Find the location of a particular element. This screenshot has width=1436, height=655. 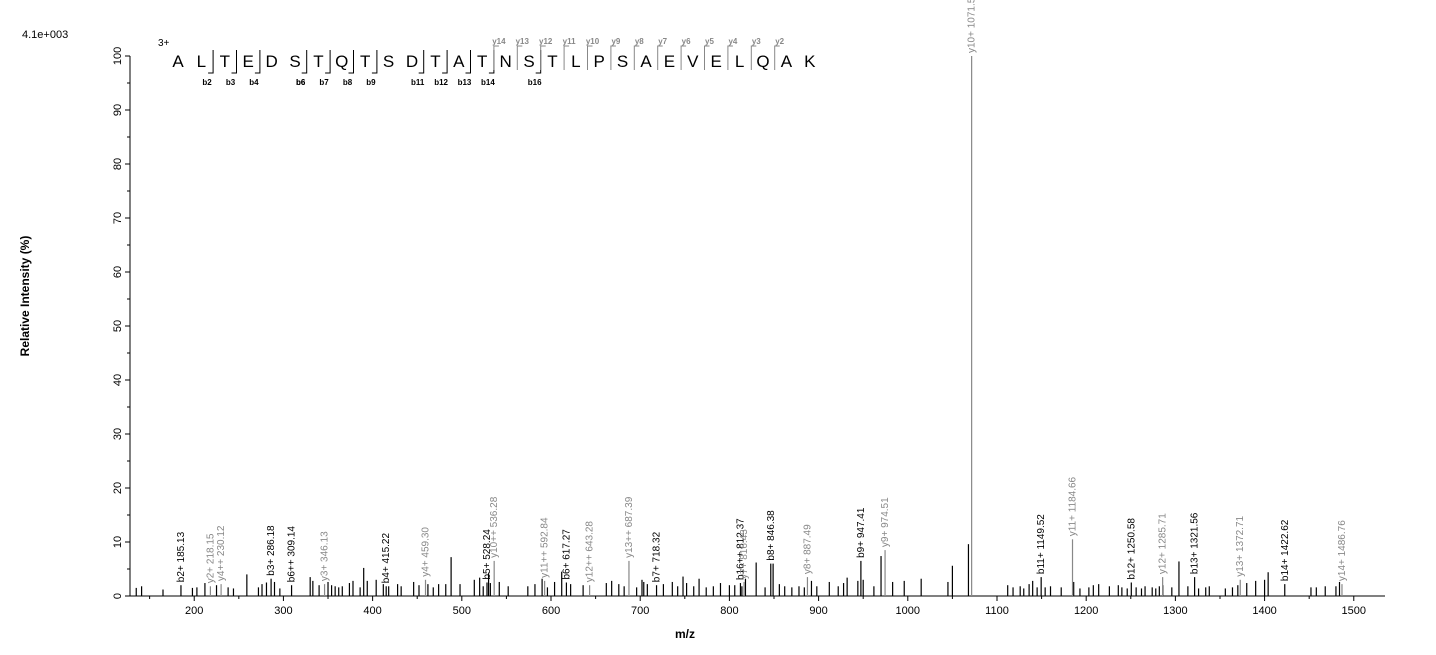

peak-label: y8+ 887.49 is located at coordinates (807, 549).